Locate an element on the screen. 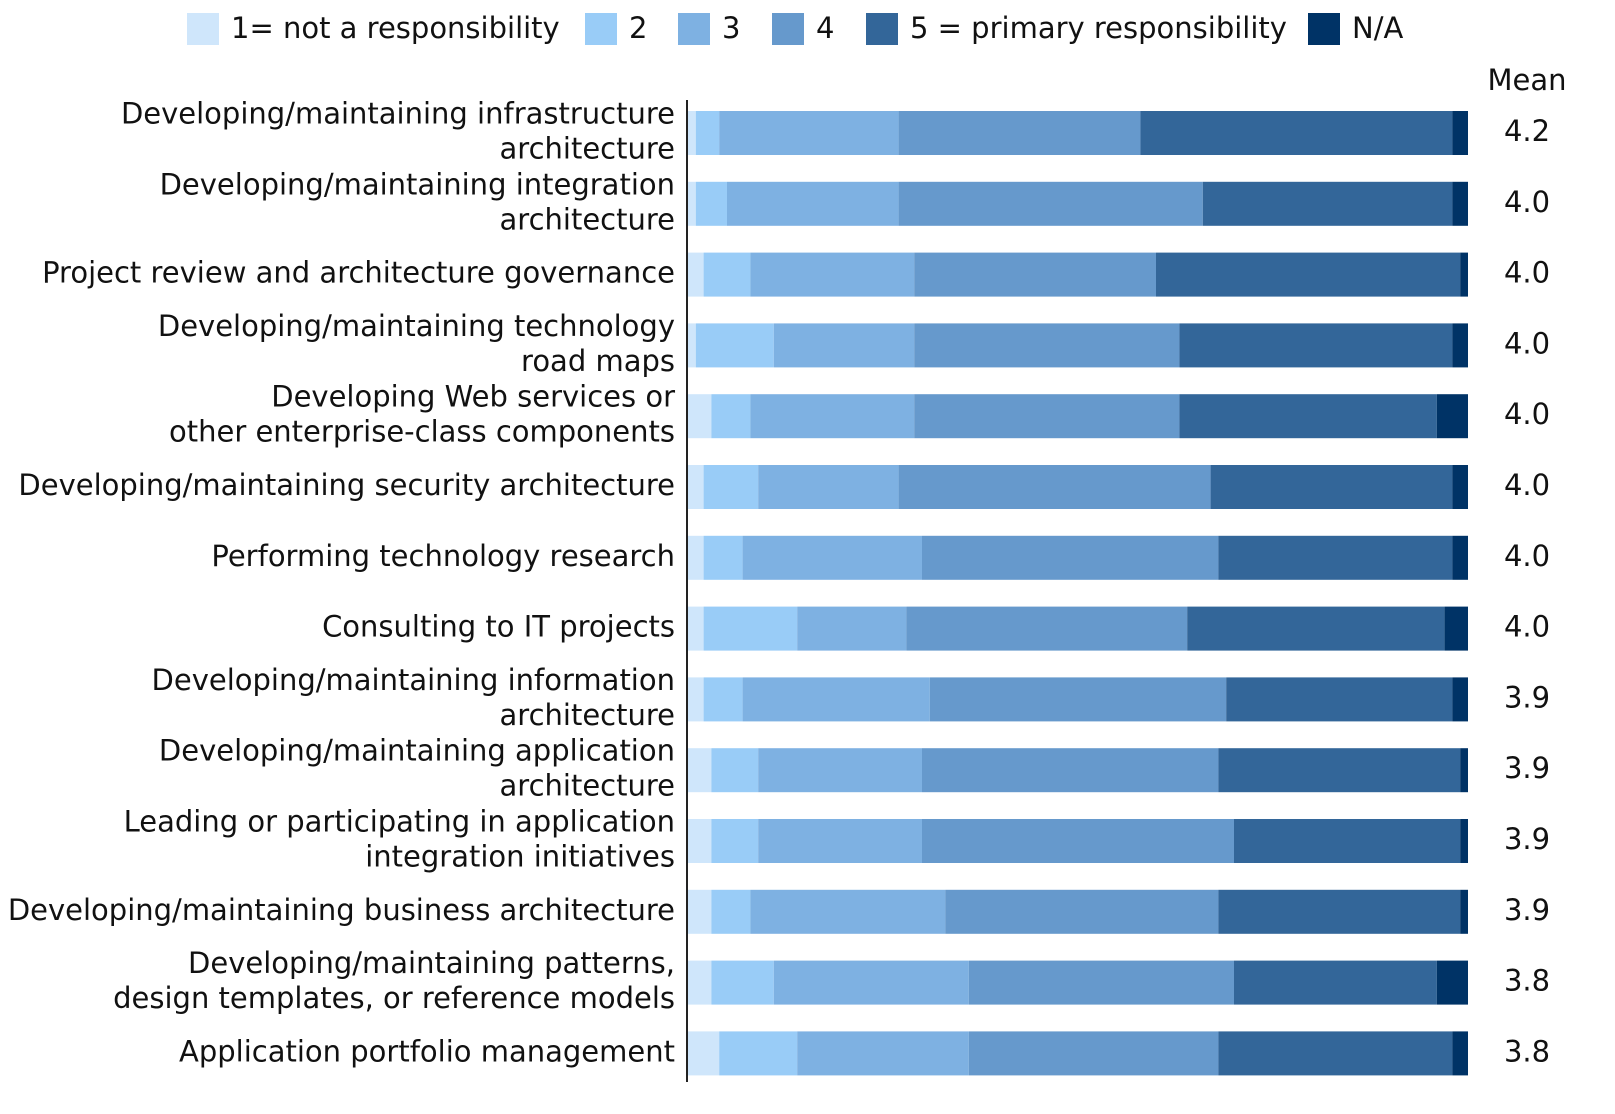 This screenshot has height=1114, width=1615. y-tick-label: Developing/maintaining technology is located at coordinates (416, 326).